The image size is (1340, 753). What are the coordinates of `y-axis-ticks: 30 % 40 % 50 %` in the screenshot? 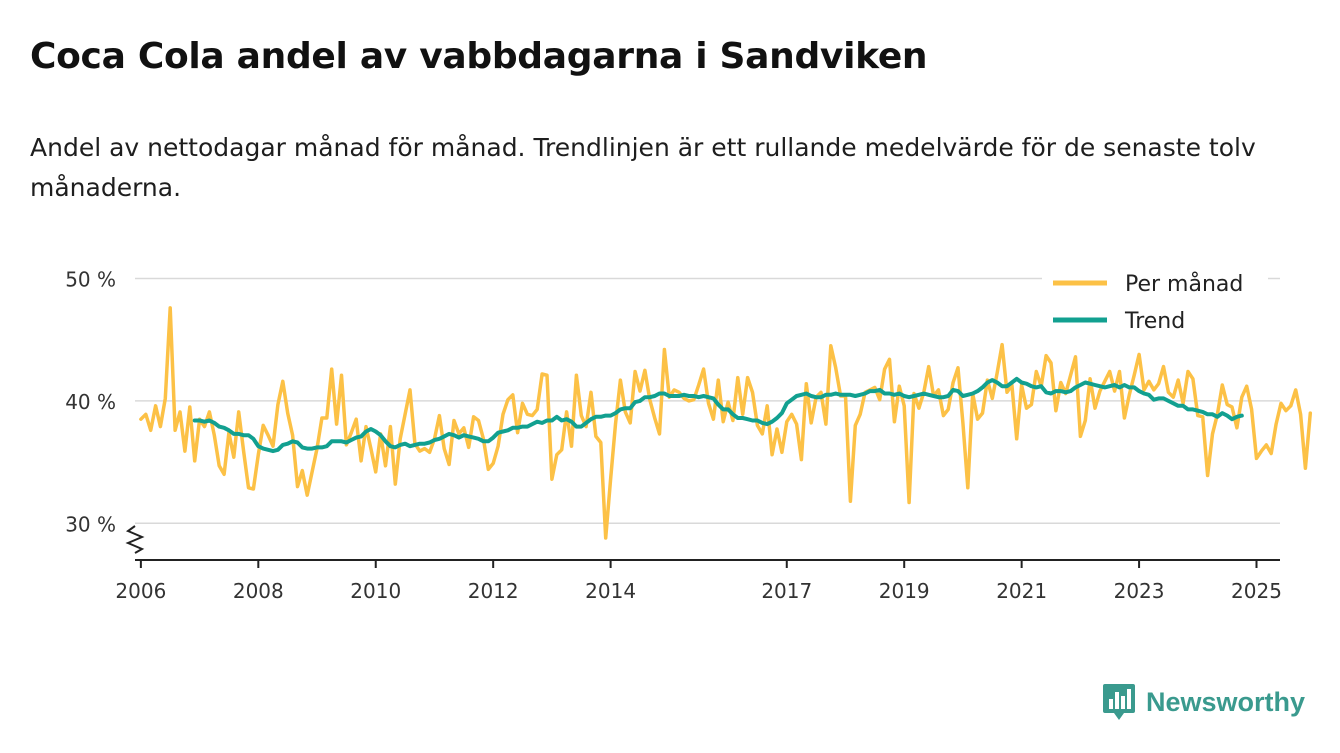 It's located at (90, 401).